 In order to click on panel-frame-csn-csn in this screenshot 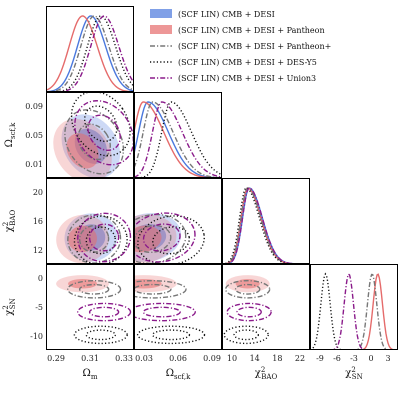, I will do `click(354, 307)`.